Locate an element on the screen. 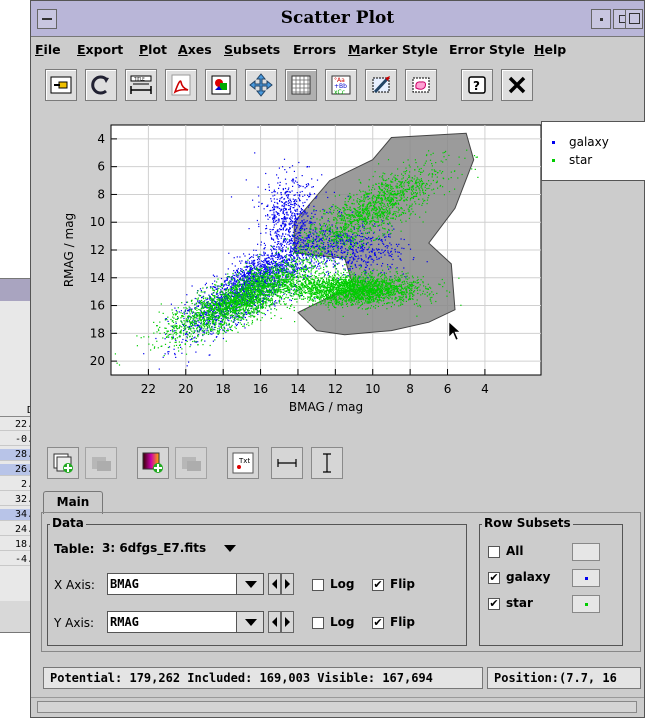  table-column-header: D is located at coordinates (18, 411).